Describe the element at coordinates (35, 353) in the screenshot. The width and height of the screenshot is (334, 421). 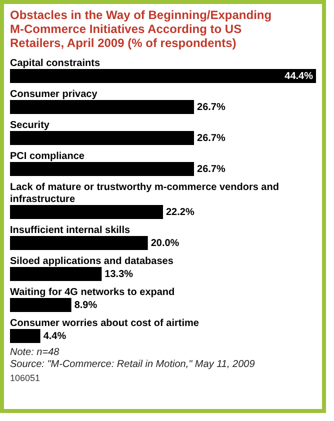
I see `annotation: Note: n=48` at that location.